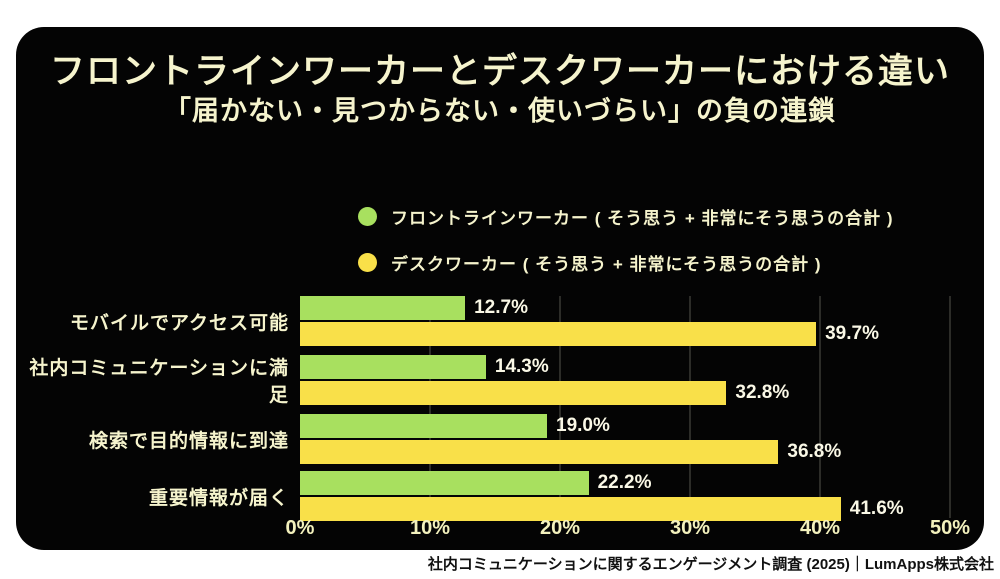 The image size is (1000, 579). Describe the element at coordinates (625, 496) in the screenshot. I see `bar-pair: 22.2% 41.6%` at that location.